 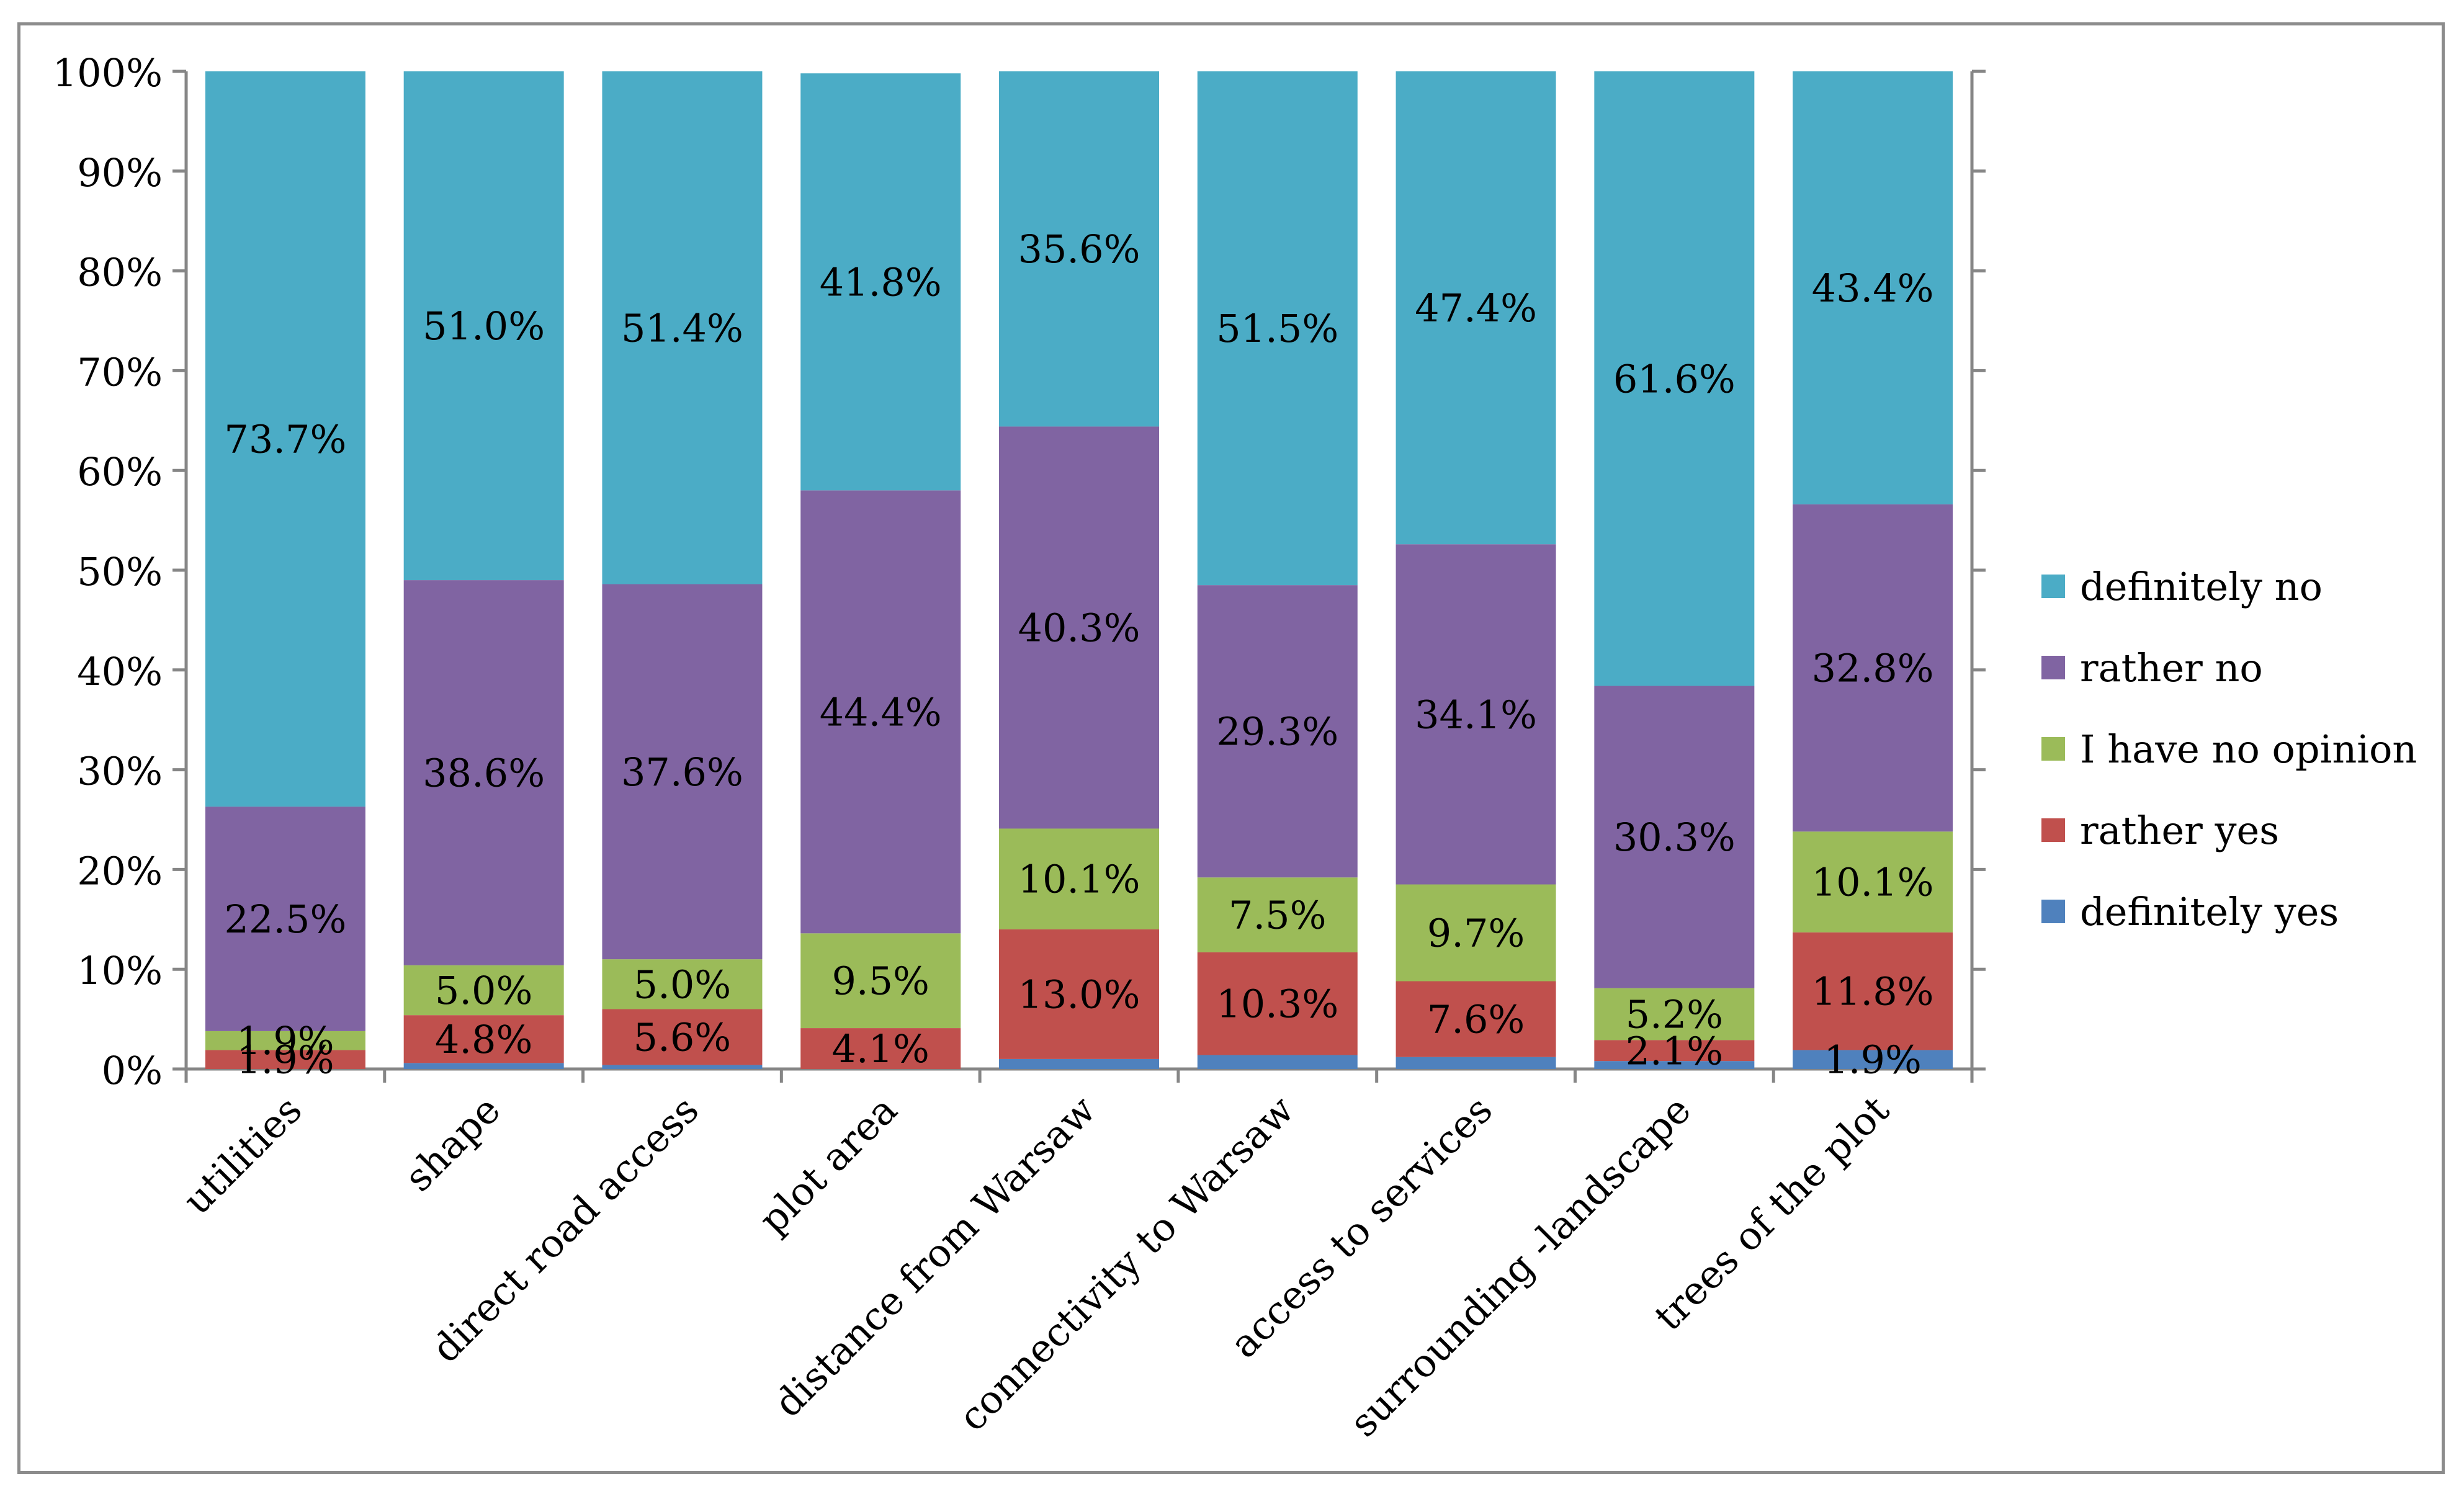 I want to click on data-label-rather-no: 30.3%, so click(x=1674, y=838).